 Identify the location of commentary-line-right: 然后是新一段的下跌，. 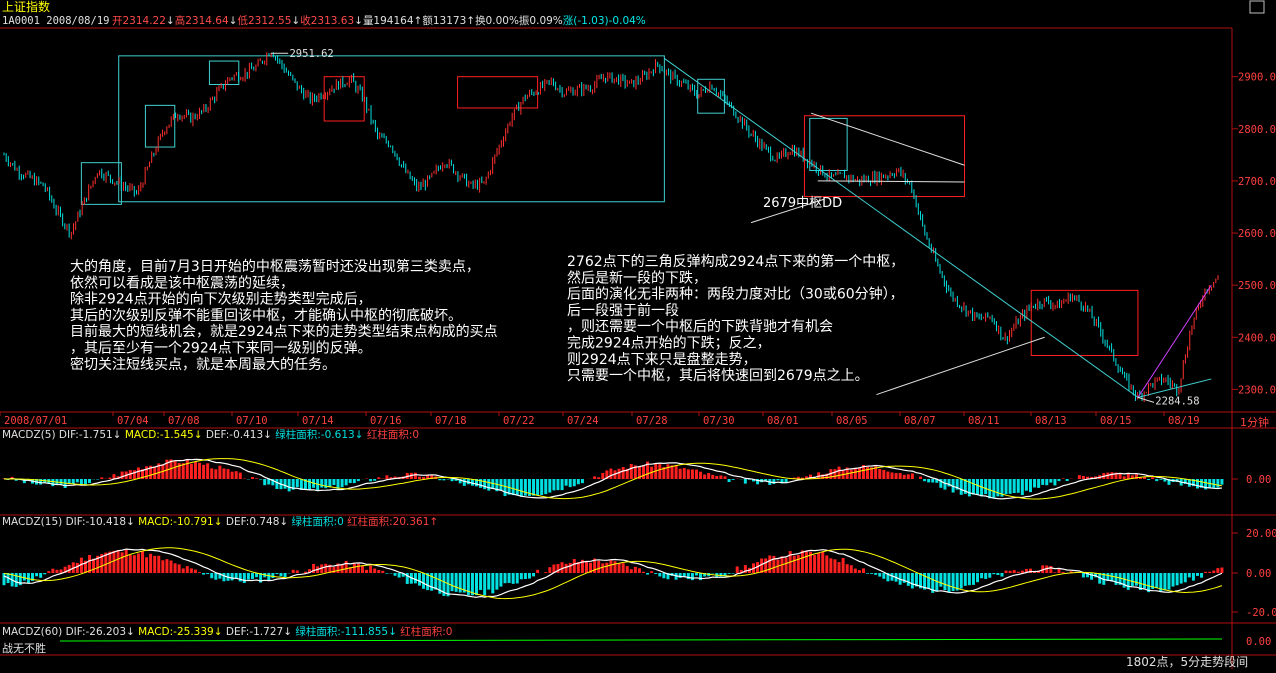
(637, 277).